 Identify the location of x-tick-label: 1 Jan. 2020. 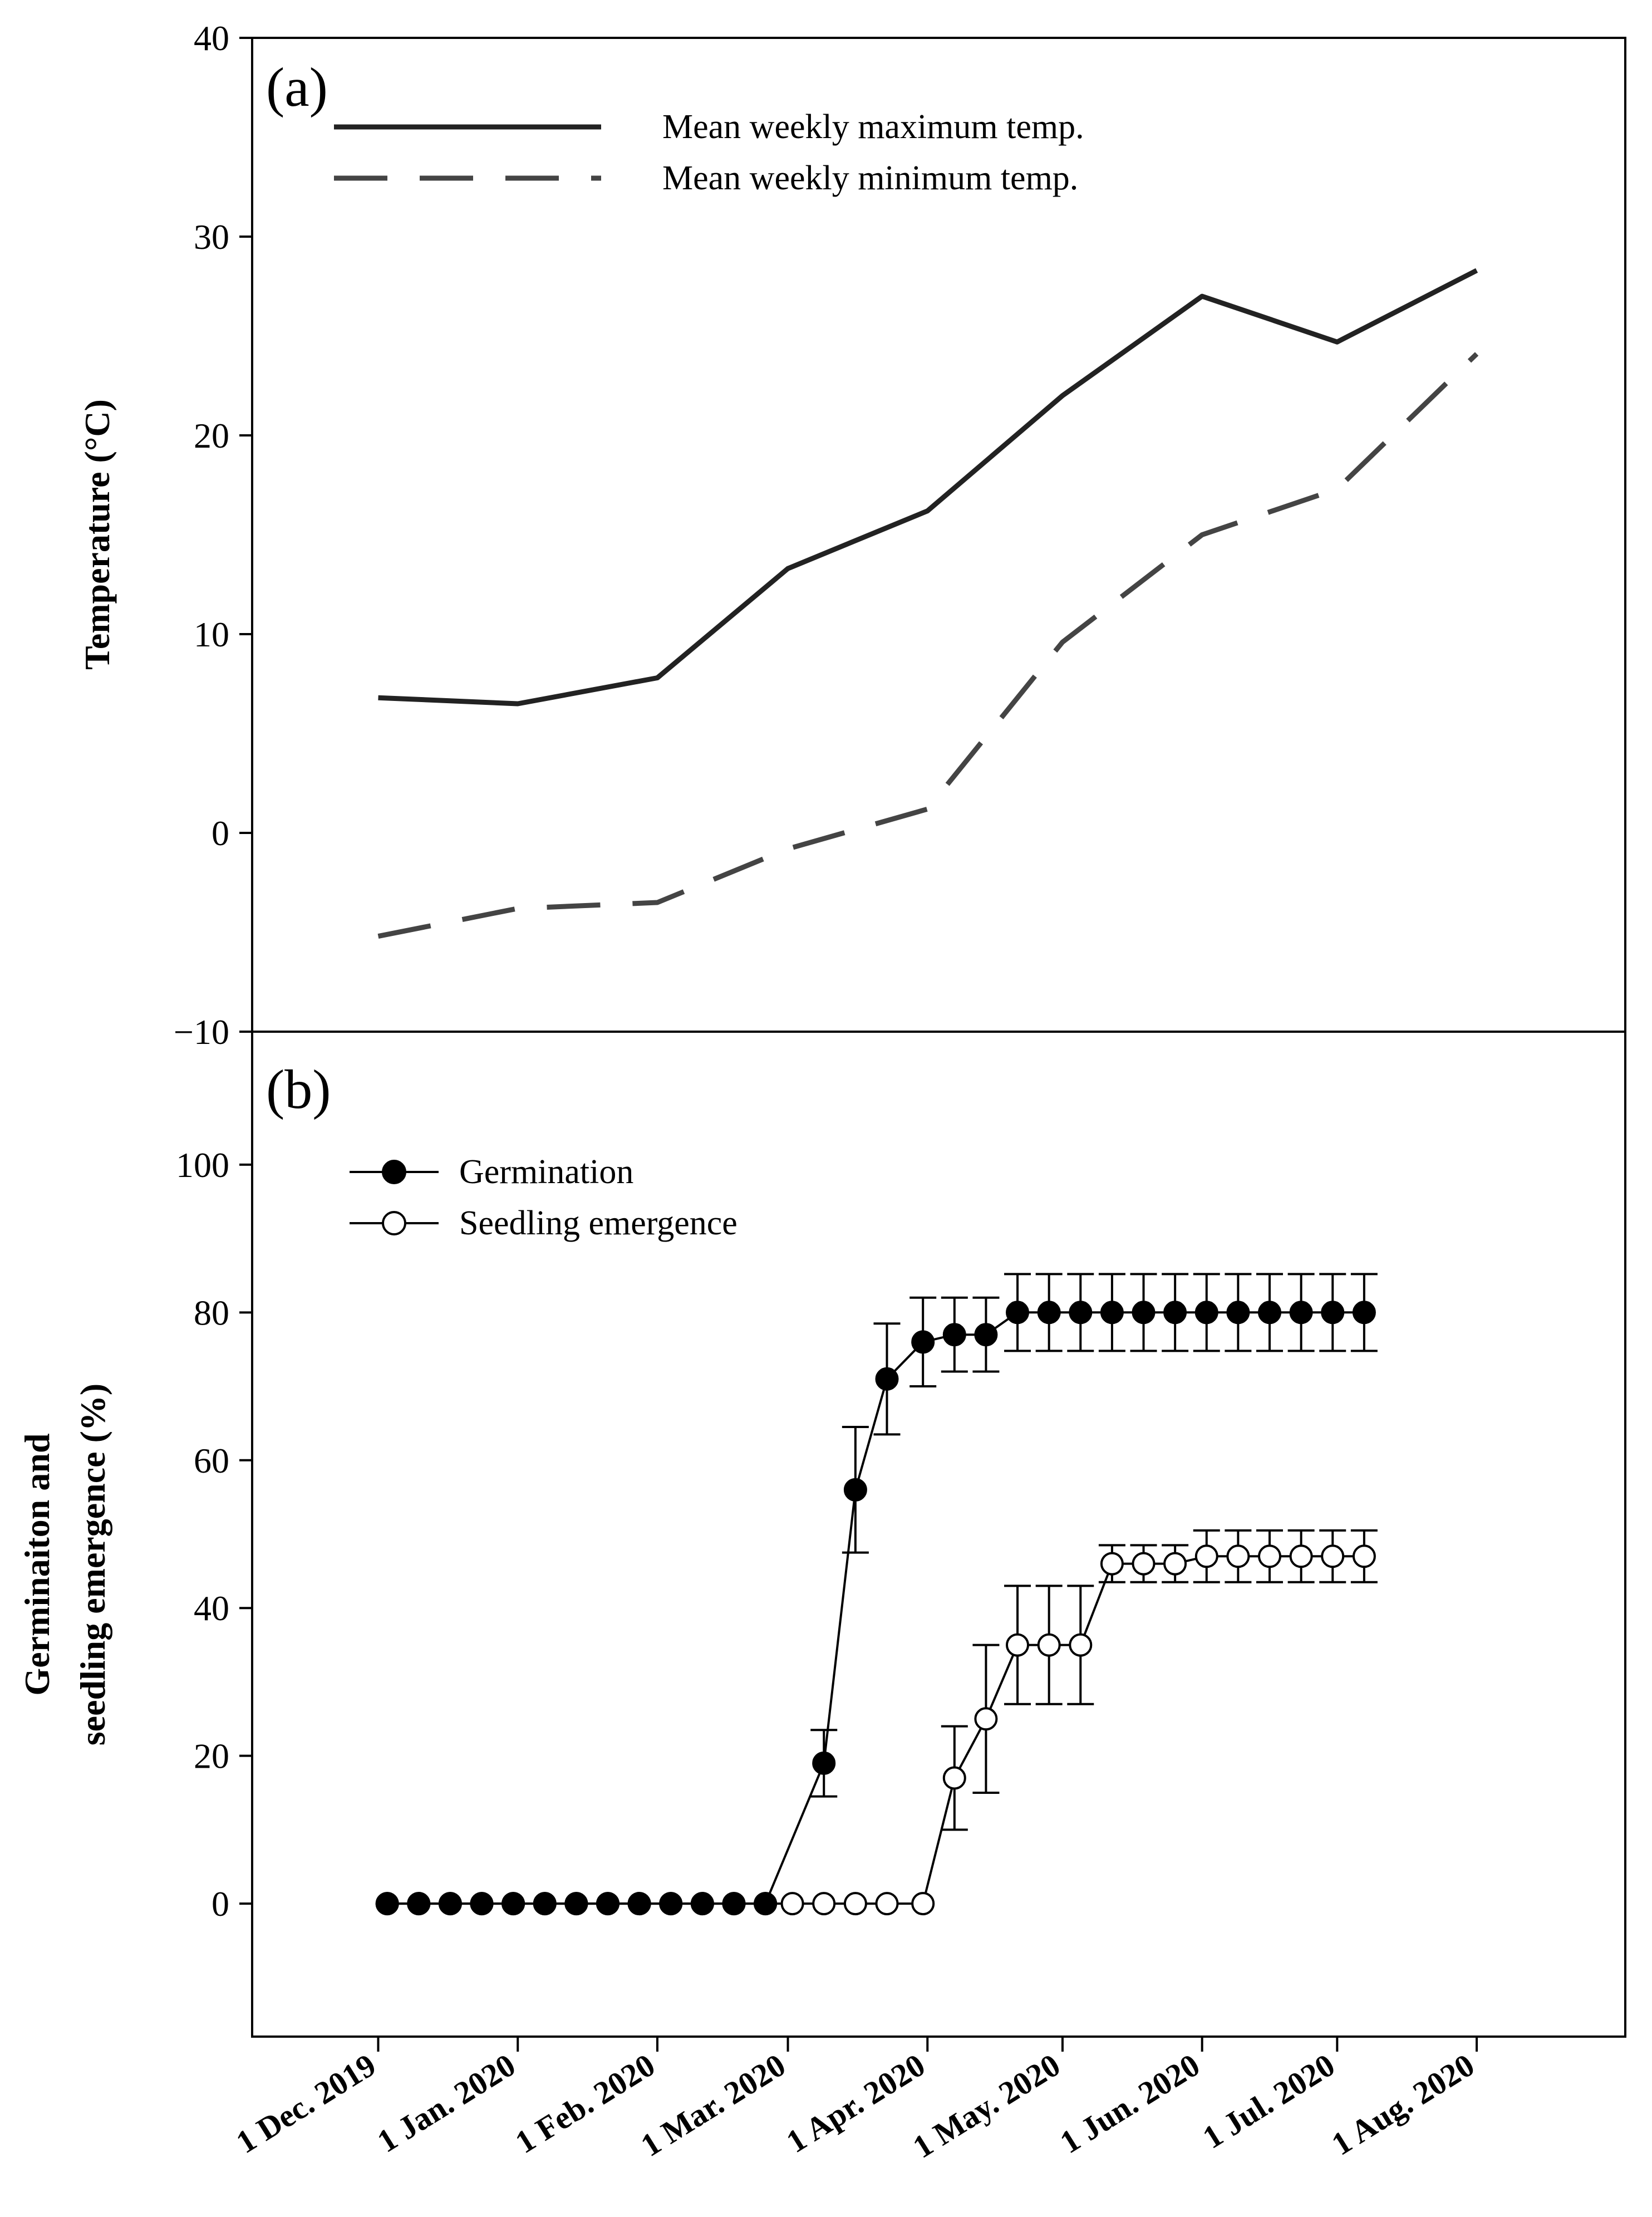
(447, 2103).